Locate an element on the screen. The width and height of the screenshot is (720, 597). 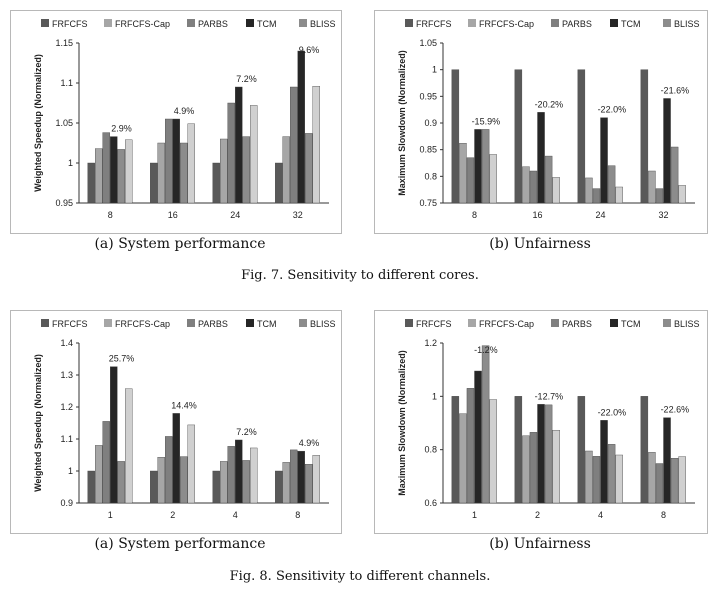
annotation-label: 14.4% is located at coordinates (184, 405).